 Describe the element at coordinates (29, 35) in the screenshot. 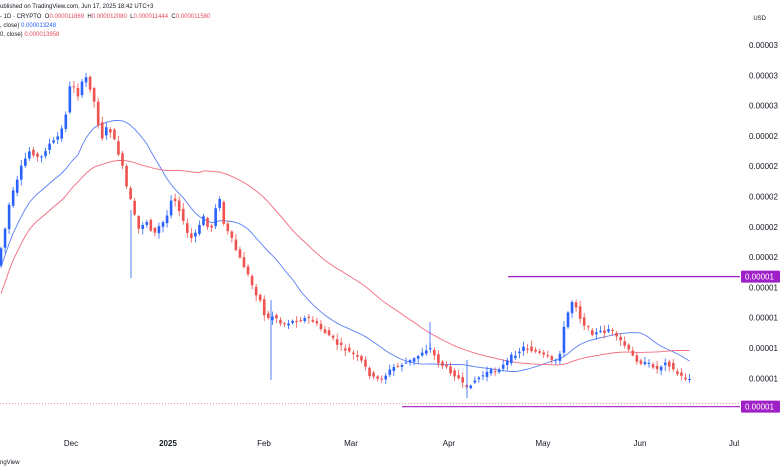

I see `ma-slow-legend: 0, close) 0.000013958` at that location.